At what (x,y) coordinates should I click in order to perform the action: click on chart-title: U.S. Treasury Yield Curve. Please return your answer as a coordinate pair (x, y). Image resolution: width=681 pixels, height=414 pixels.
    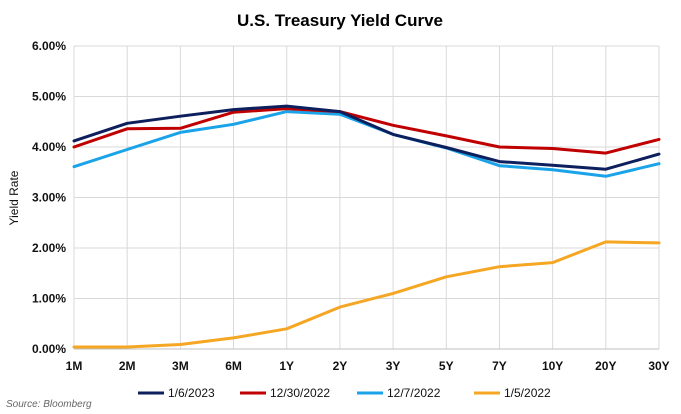
    Looking at the image, I should click on (340, 20).